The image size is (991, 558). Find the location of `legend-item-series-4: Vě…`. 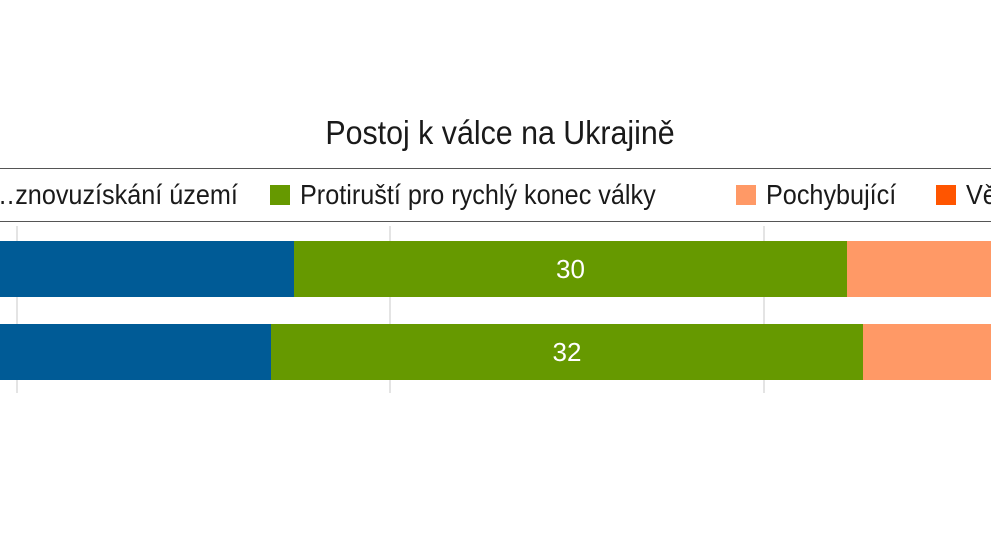

legend-item-series-4: Vě… is located at coordinates (963, 195).